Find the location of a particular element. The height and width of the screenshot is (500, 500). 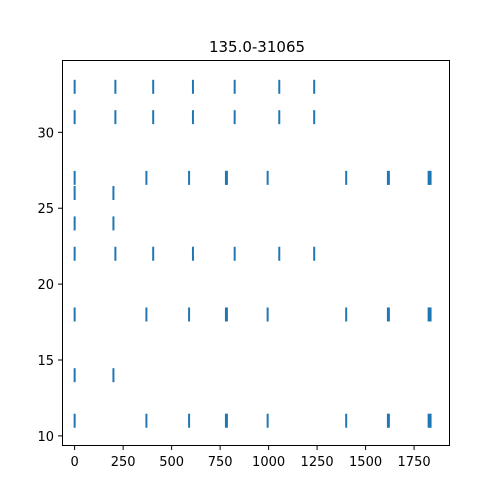

x-tick-label: 1500 is located at coordinates (365, 462).